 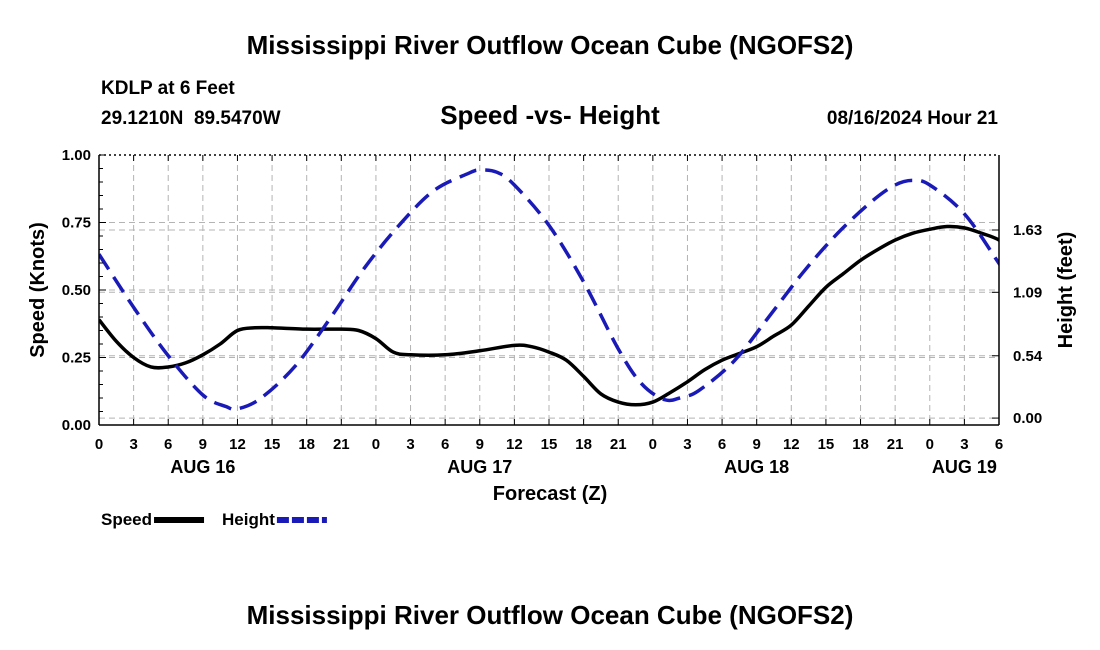 What do you see at coordinates (550, 115) in the screenshot?
I see `chart-subtitle: Speed -vs- Height` at bounding box center [550, 115].